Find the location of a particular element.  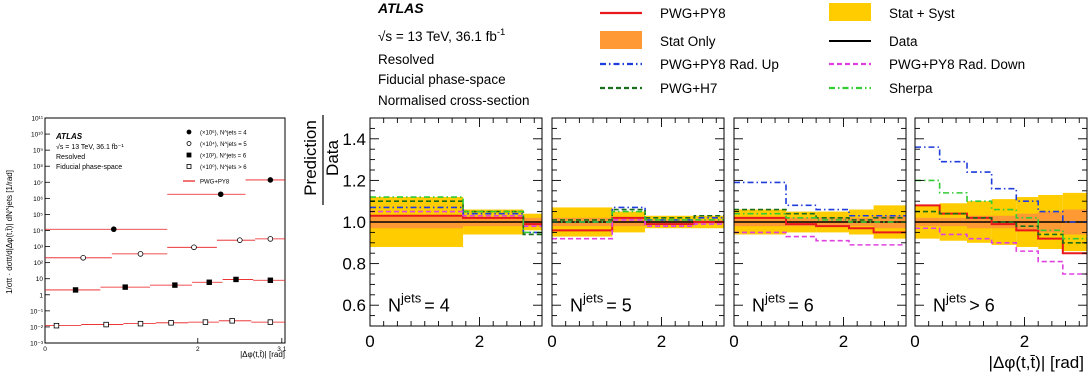

ratio-xtick-label-p1-1: 2 is located at coordinates (661, 341).